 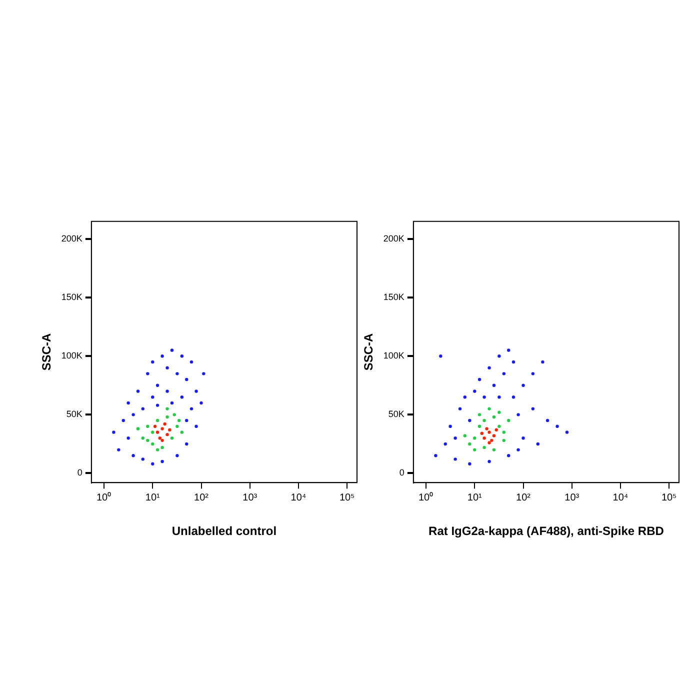 I want to click on x-axis-title: Rat IgG2a-kappa (AF488), anti-Spike RBD, so click(x=546, y=531).